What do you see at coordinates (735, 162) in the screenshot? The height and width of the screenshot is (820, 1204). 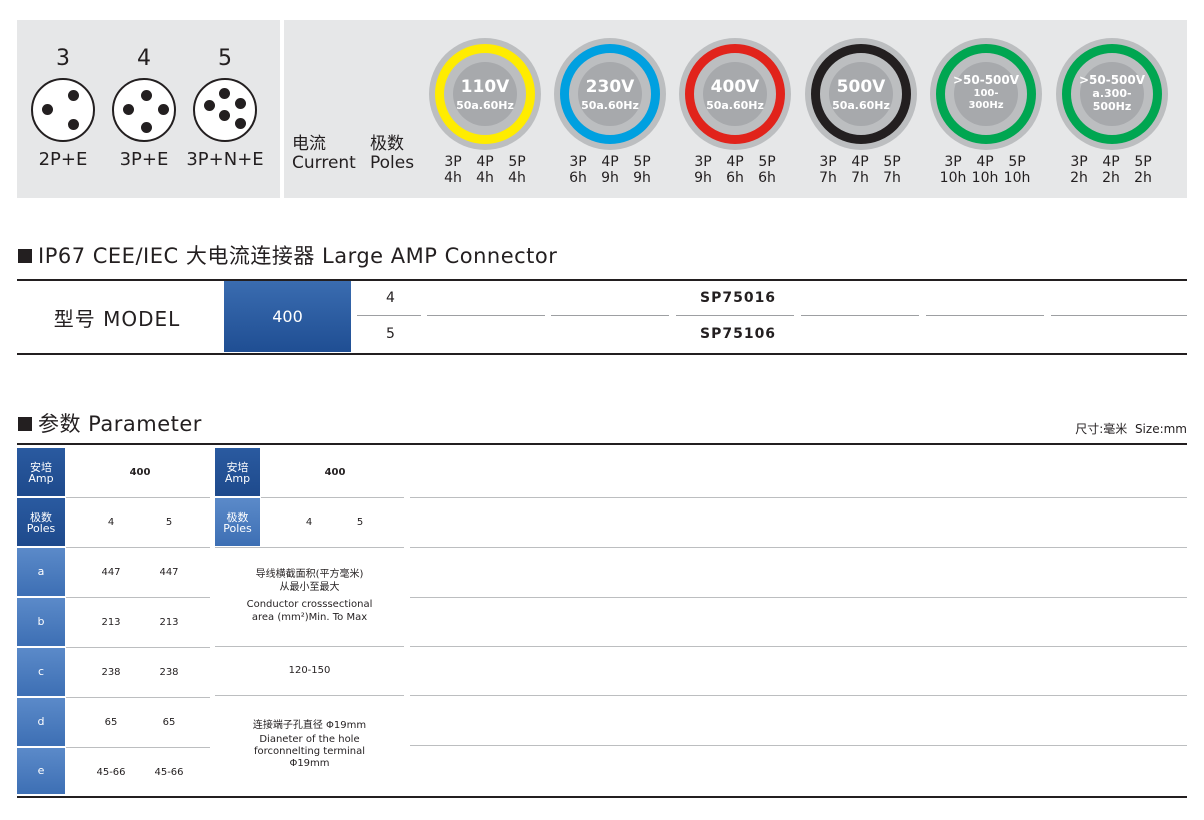 I see `poles-row-400v: 3P 4P 5P` at bounding box center [735, 162].